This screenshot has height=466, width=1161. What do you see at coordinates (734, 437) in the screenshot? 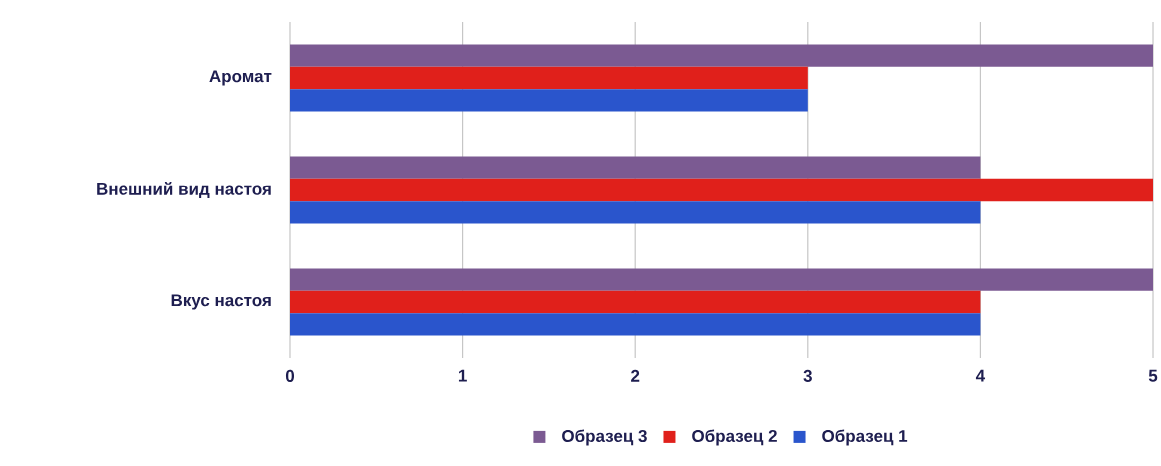
I see `legend-label: Образец 2` at bounding box center [734, 437].